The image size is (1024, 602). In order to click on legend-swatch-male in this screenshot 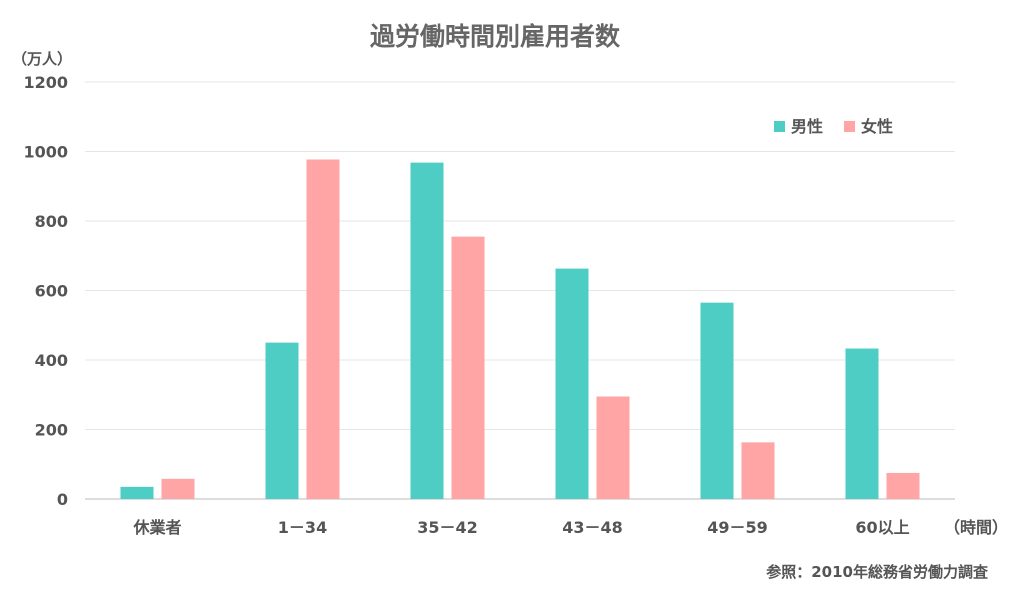, I will do `click(779, 126)`.